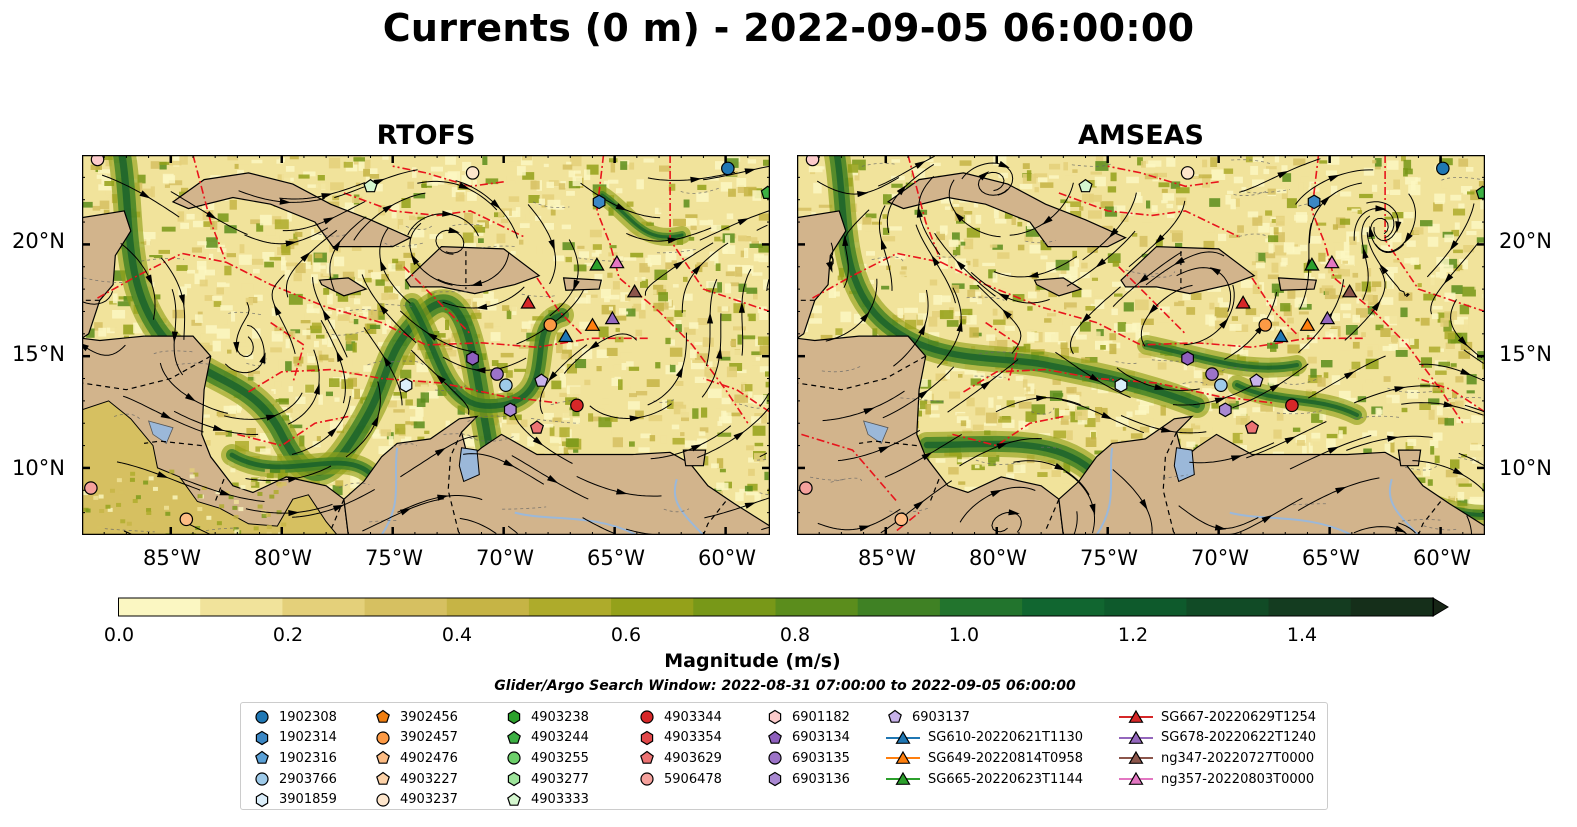 Image resolution: width=1577 pixels, height=827 pixels. What do you see at coordinates (626, 635) in the screenshot?
I see `colorbar-tick-3: 0.6` at bounding box center [626, 635].